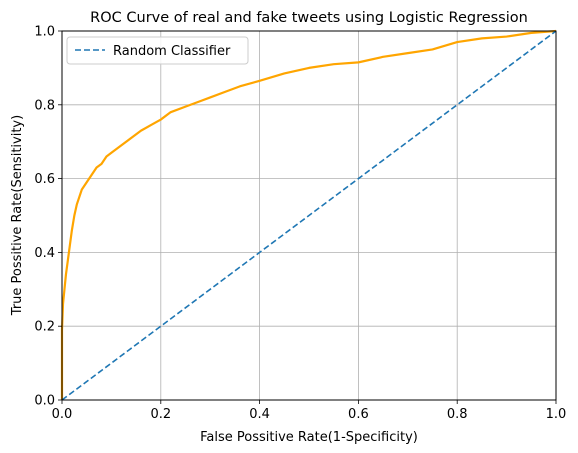 This screenshot has width=578, height=453. I want to click on x-tick-label-2: 0.4, so click(259, 414).